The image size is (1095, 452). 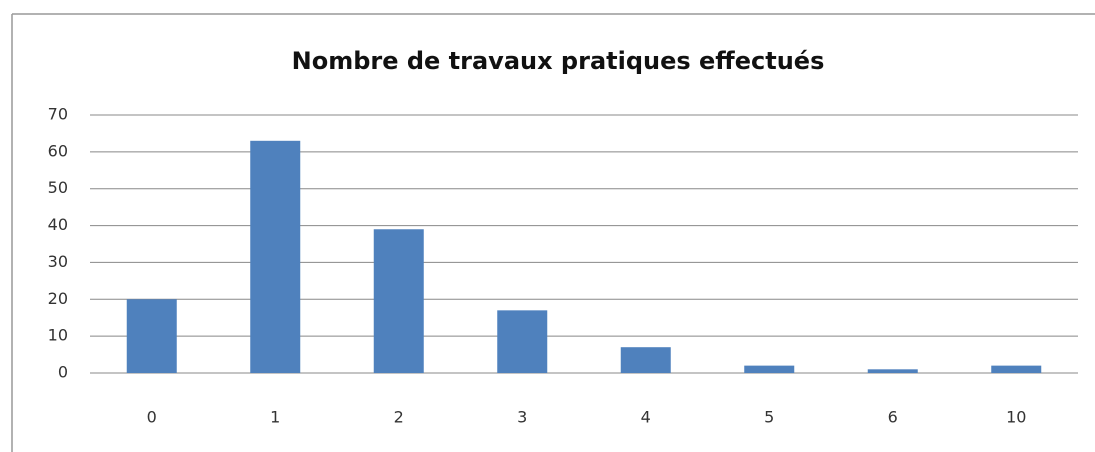 I want to click on chart-title: Nombre de travaux pratiques effectués, so click(x=558, y=61).